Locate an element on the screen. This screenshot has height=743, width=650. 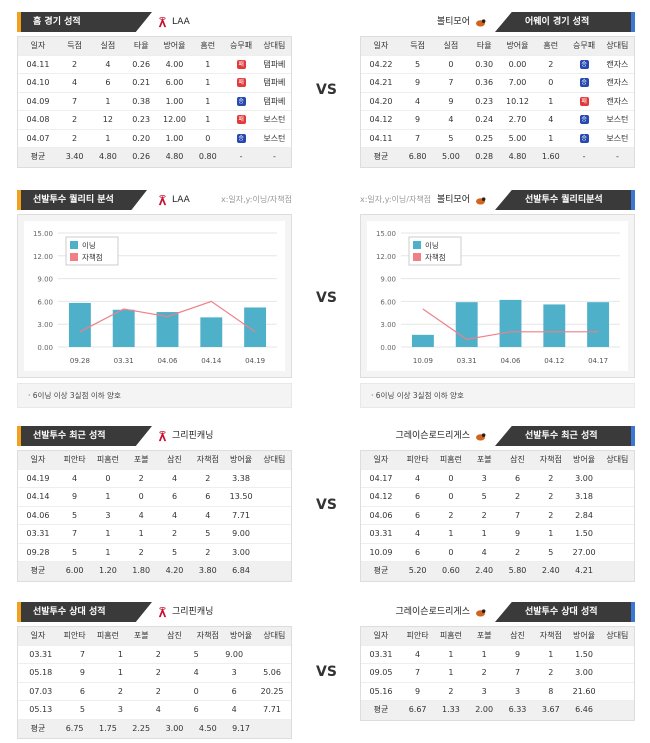
table-cell: 9.00 is located at coordinates (234, 654).